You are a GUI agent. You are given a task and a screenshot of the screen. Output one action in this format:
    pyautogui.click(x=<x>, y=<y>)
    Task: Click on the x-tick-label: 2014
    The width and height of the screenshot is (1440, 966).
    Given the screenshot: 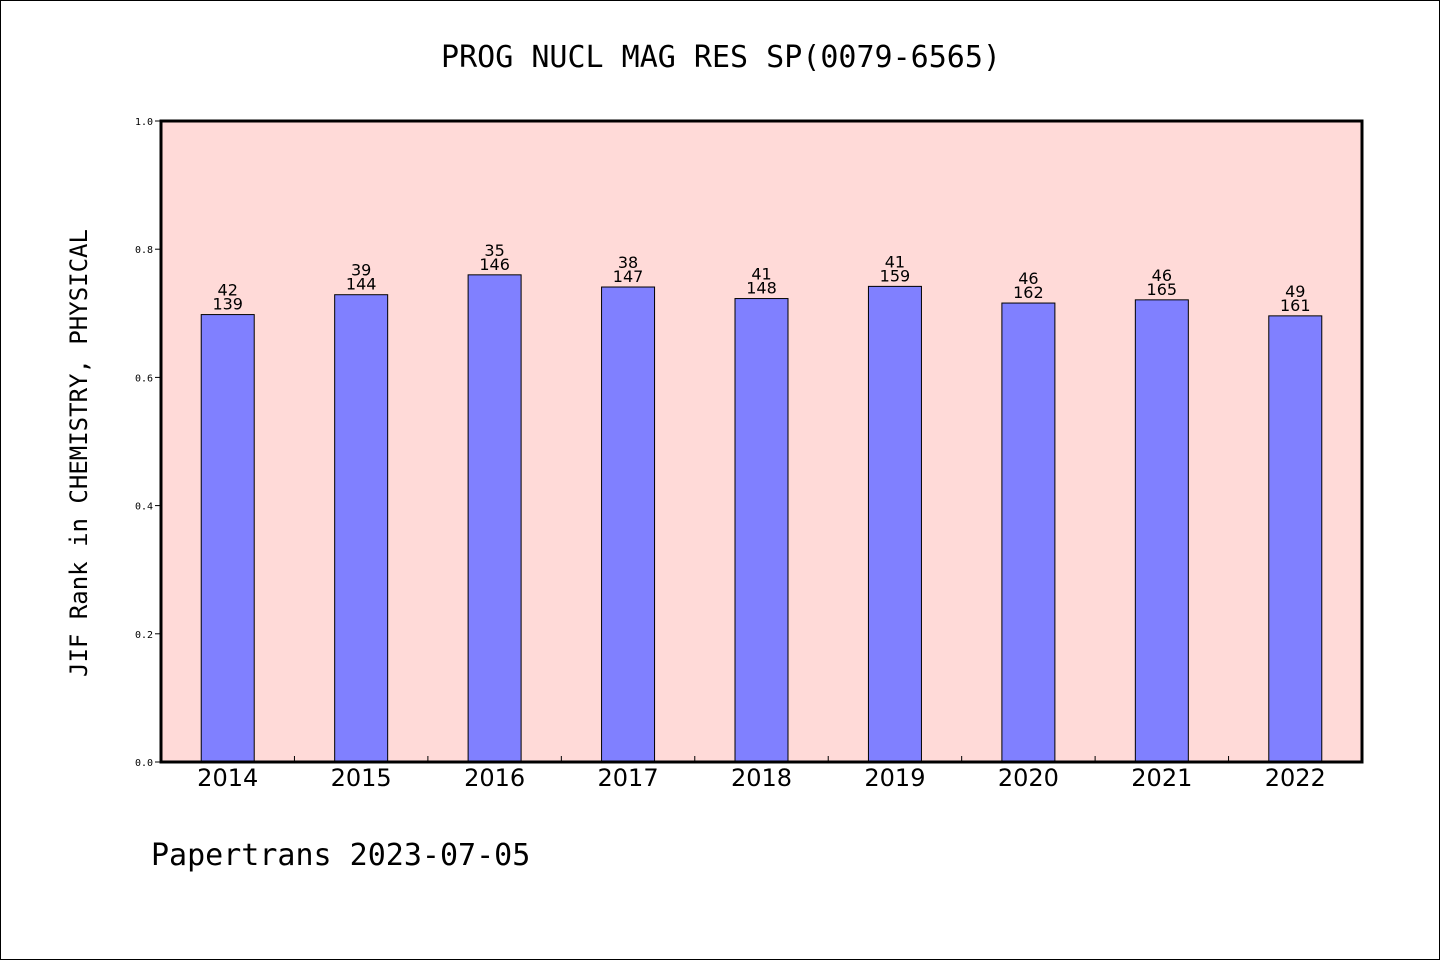 What is the action you would take?
    pyautogui.click(x=227, y=778)
    